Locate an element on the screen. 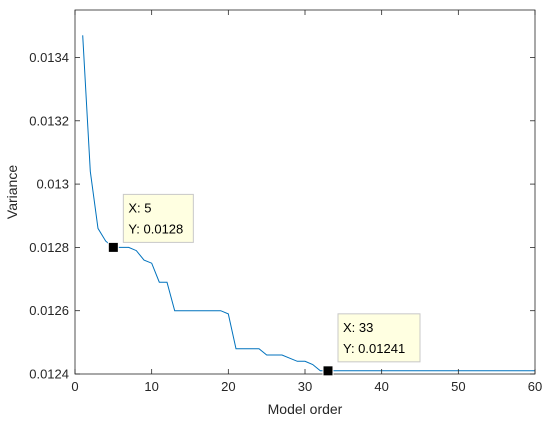 The height and width of the screenshot is (423, 550). datatip: X: 33 Y: 0.01241 is located at coordinates (371, 345).